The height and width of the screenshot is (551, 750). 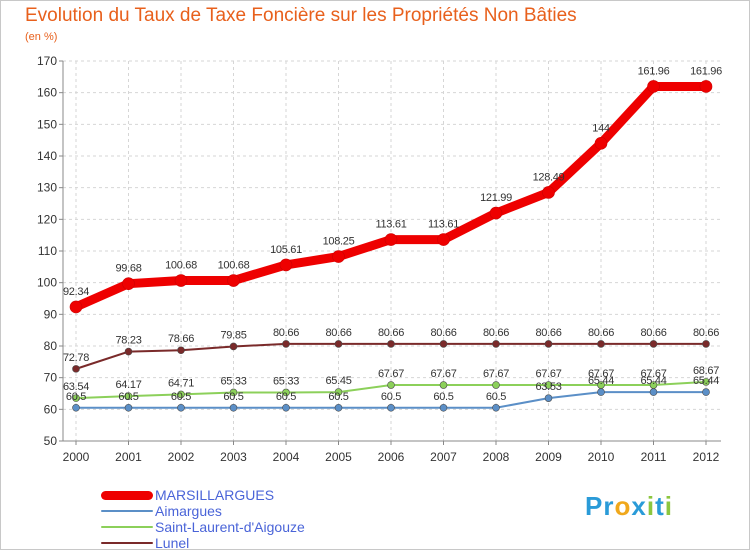 I want to click on data-label: 121.99, so click(x=496, y=198).